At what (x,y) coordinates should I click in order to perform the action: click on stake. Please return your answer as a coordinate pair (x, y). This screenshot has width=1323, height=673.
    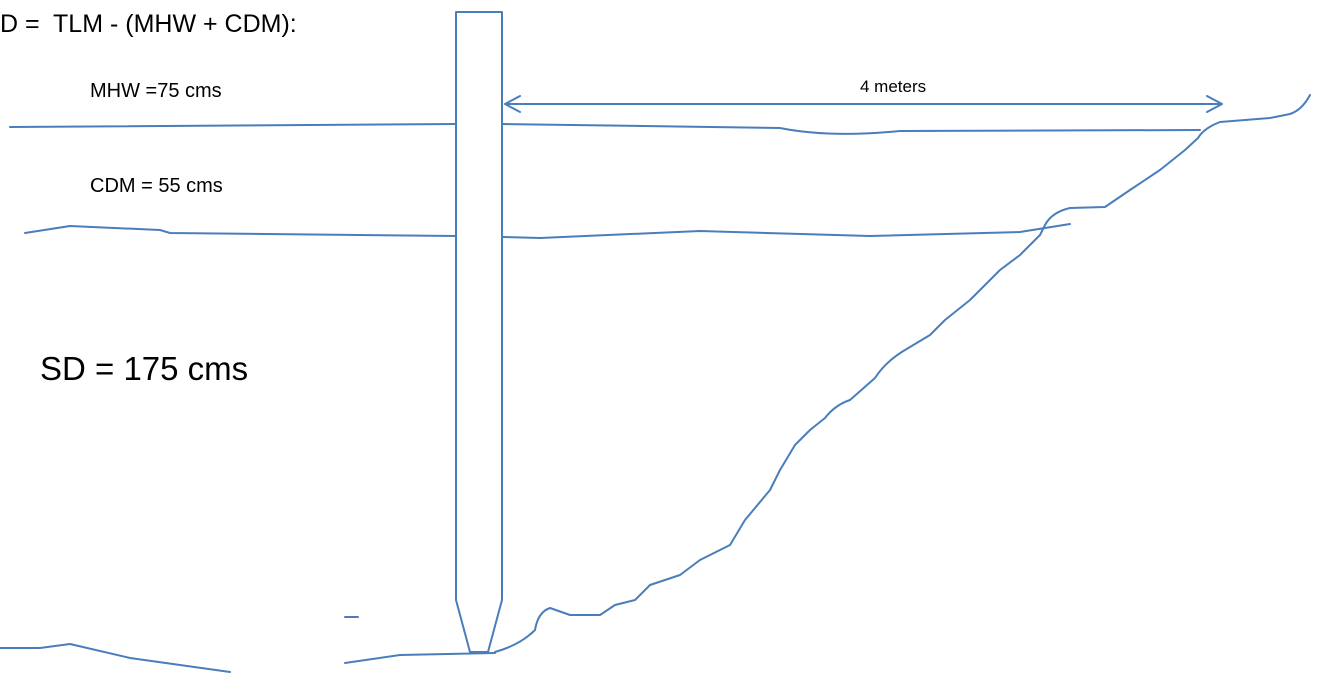
    Looking at the image, I should click on (479, 332).